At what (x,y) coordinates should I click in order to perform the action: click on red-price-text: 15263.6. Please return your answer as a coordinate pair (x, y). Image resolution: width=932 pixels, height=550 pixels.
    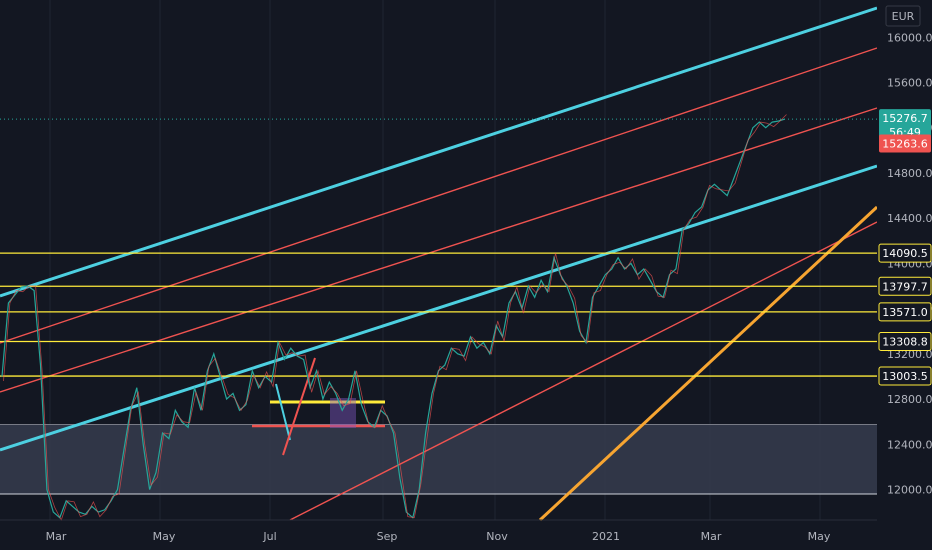
    Looking at the image, I should click on (905, 144).